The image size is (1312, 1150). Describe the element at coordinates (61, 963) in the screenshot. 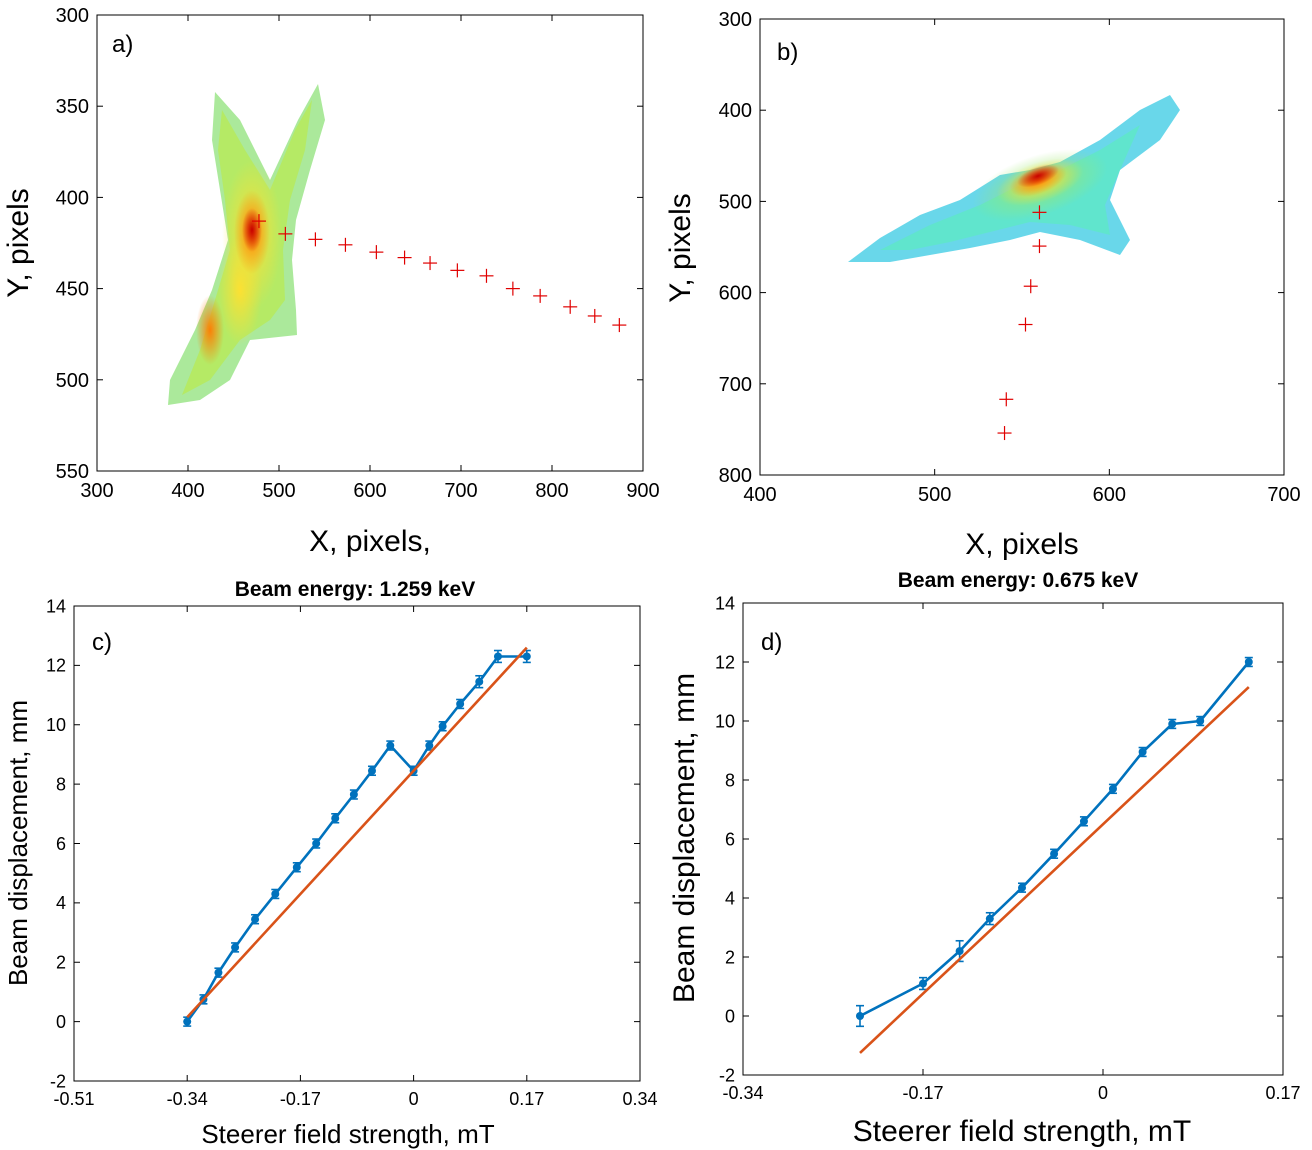

I see `y-tick-label-c: 2` at that location.